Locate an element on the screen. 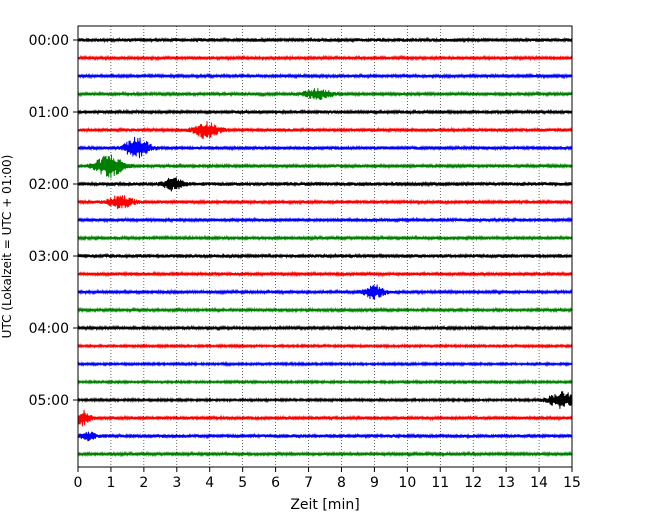 This screenshot has width=650, height=520. x-tick-label: 0 is located at coordinates (78, 483).